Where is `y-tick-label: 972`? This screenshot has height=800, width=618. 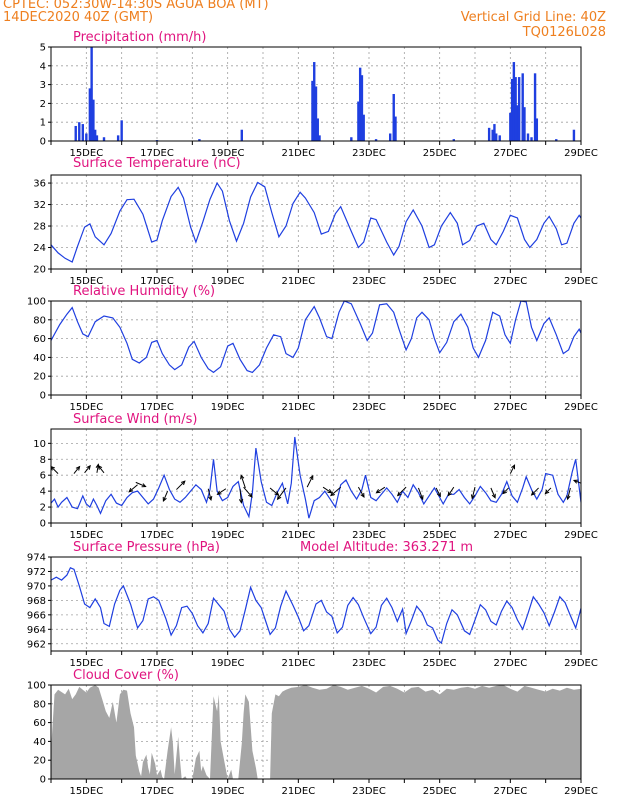 y-tick-label: 972 is located at coordinates (36, 572).